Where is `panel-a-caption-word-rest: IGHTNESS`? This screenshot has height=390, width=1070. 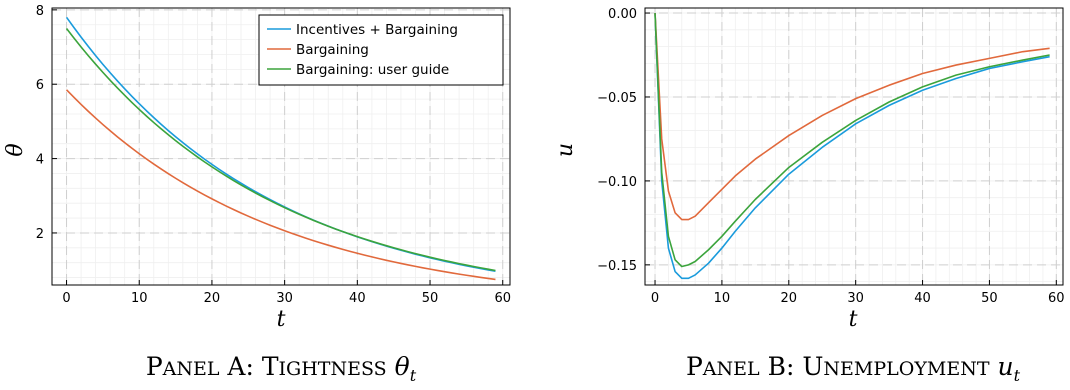
panel-a-caption-word-rest: IGHTNESS is located at coordinates (333, 369).